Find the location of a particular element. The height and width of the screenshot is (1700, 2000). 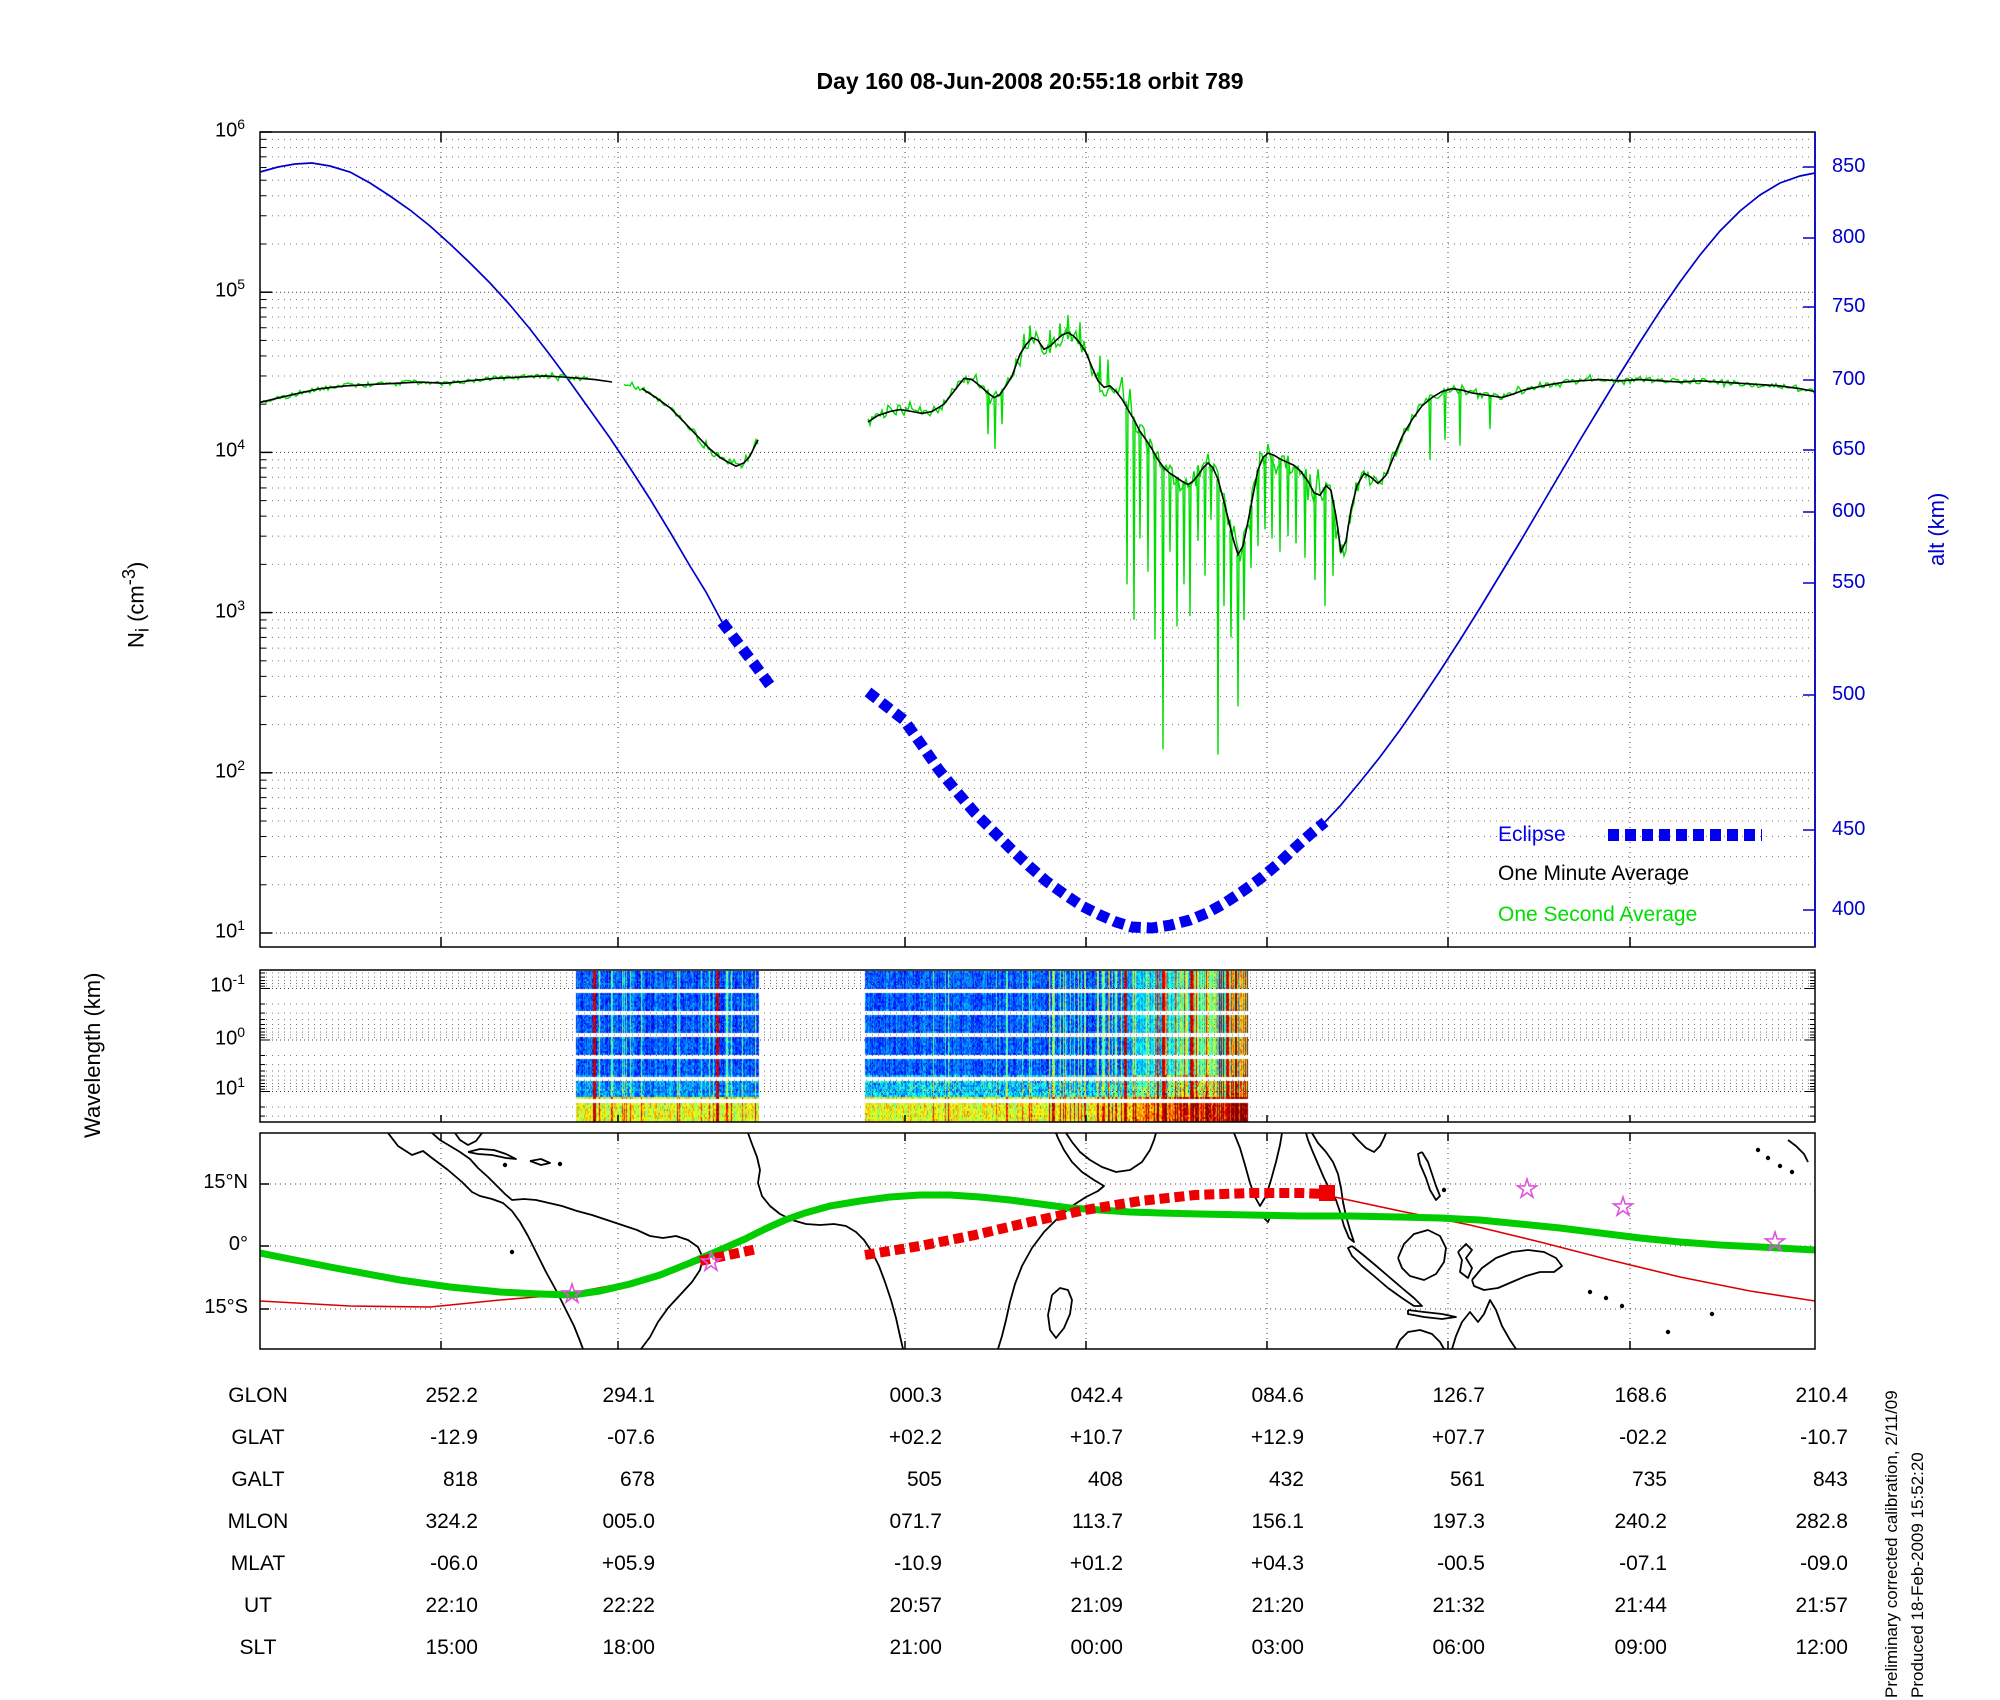

table-cell-UT-1: 22:22 is located at coordinates (628, 1605).